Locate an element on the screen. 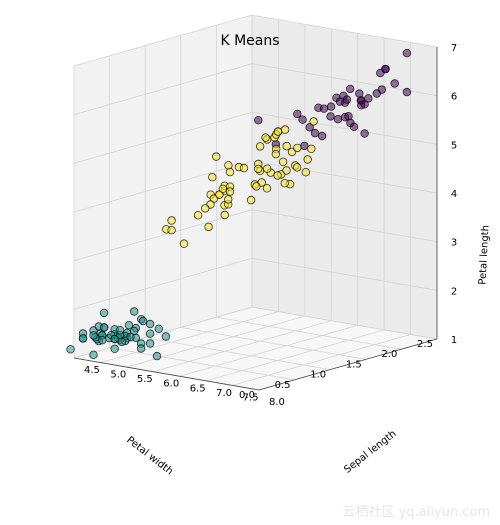  x-tick-label: 1.5 is located at coordinates (354, 364).